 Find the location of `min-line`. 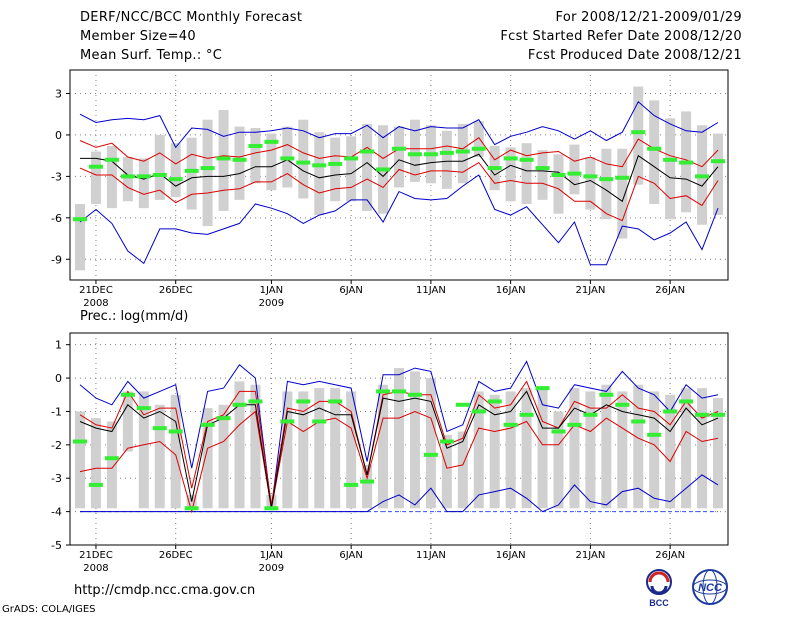

min-line is located at coordinates (399, 493).